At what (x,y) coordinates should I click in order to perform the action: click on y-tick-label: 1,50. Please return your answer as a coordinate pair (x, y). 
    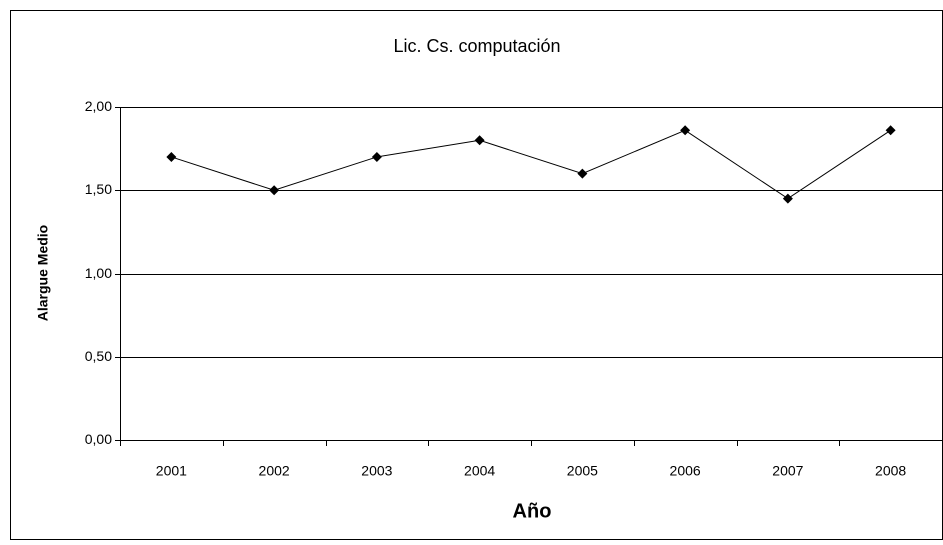
    Looking at the image, I should click on (98, 189).